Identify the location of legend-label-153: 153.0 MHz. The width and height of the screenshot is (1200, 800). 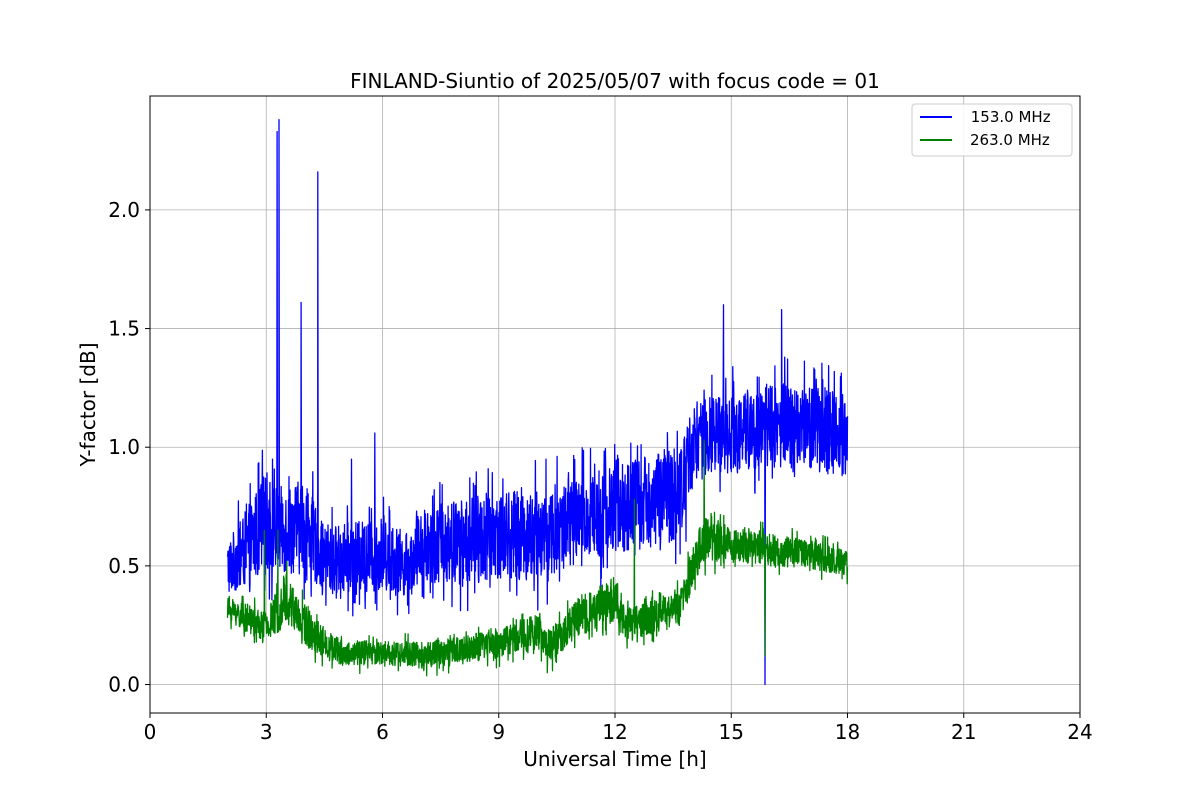
(1008, 117).